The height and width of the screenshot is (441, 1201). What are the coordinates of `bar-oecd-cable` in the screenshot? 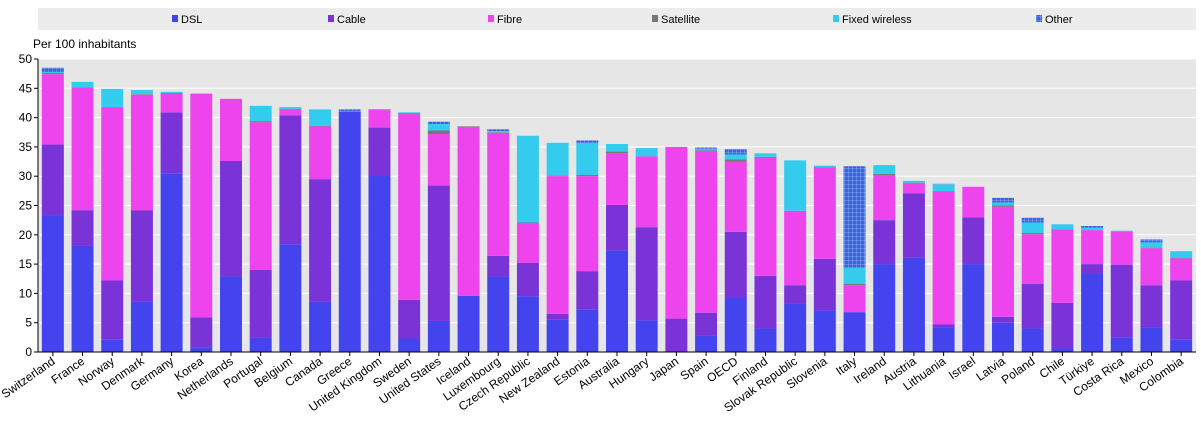 It's located at (735, 264).